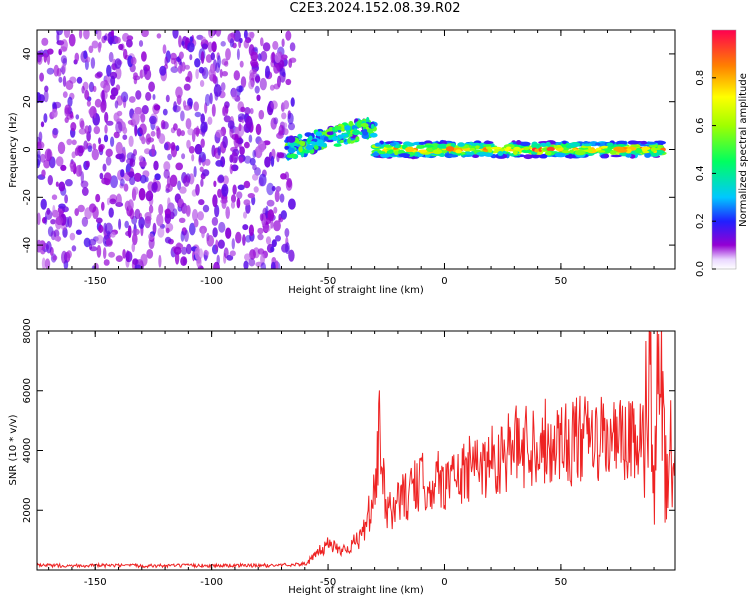  What do you see at coordinates (27, 245) in the screenshot?
I see `y-tick-label: -40` at bounding box center [27, 245].